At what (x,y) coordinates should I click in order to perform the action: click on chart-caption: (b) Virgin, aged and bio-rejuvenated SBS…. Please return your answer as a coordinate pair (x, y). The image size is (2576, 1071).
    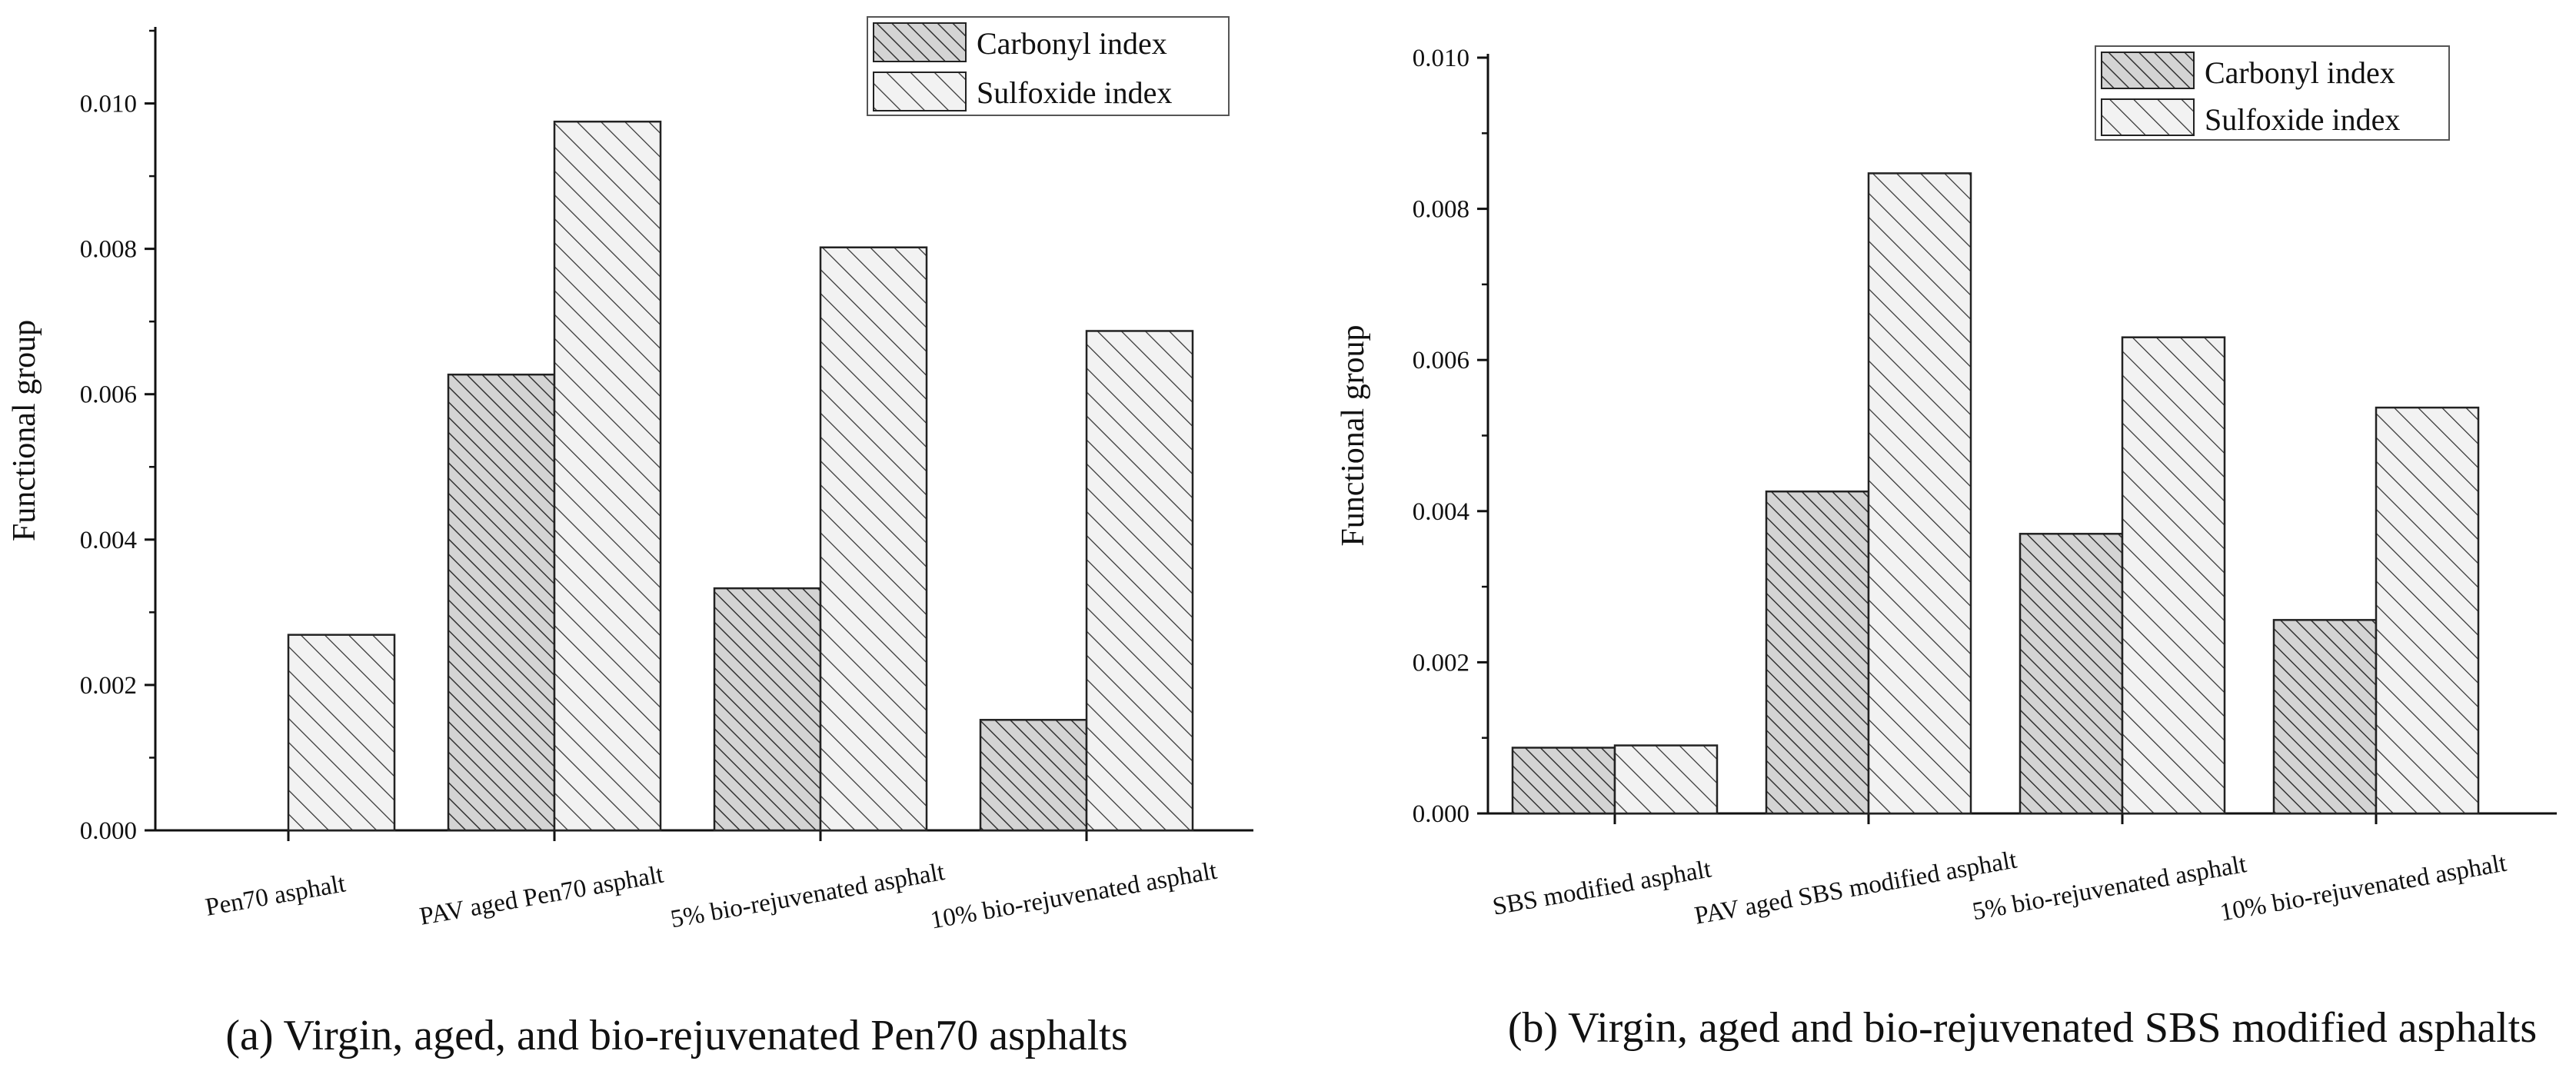
    Looking at the image, I should click on (2023, 1028).